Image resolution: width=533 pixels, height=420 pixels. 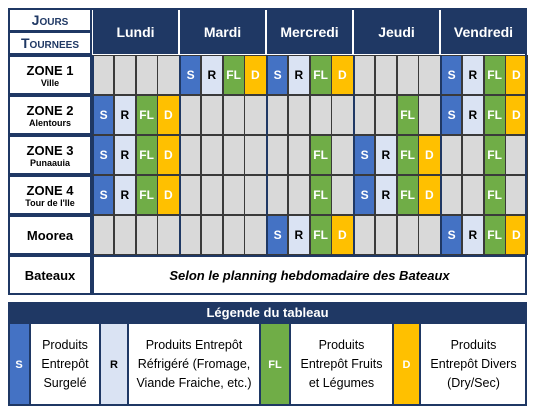 What do you see at coordinates (50, 275) in the screenshot?
I see `zone-label: Bateaux` at bounding box center [50, 275].